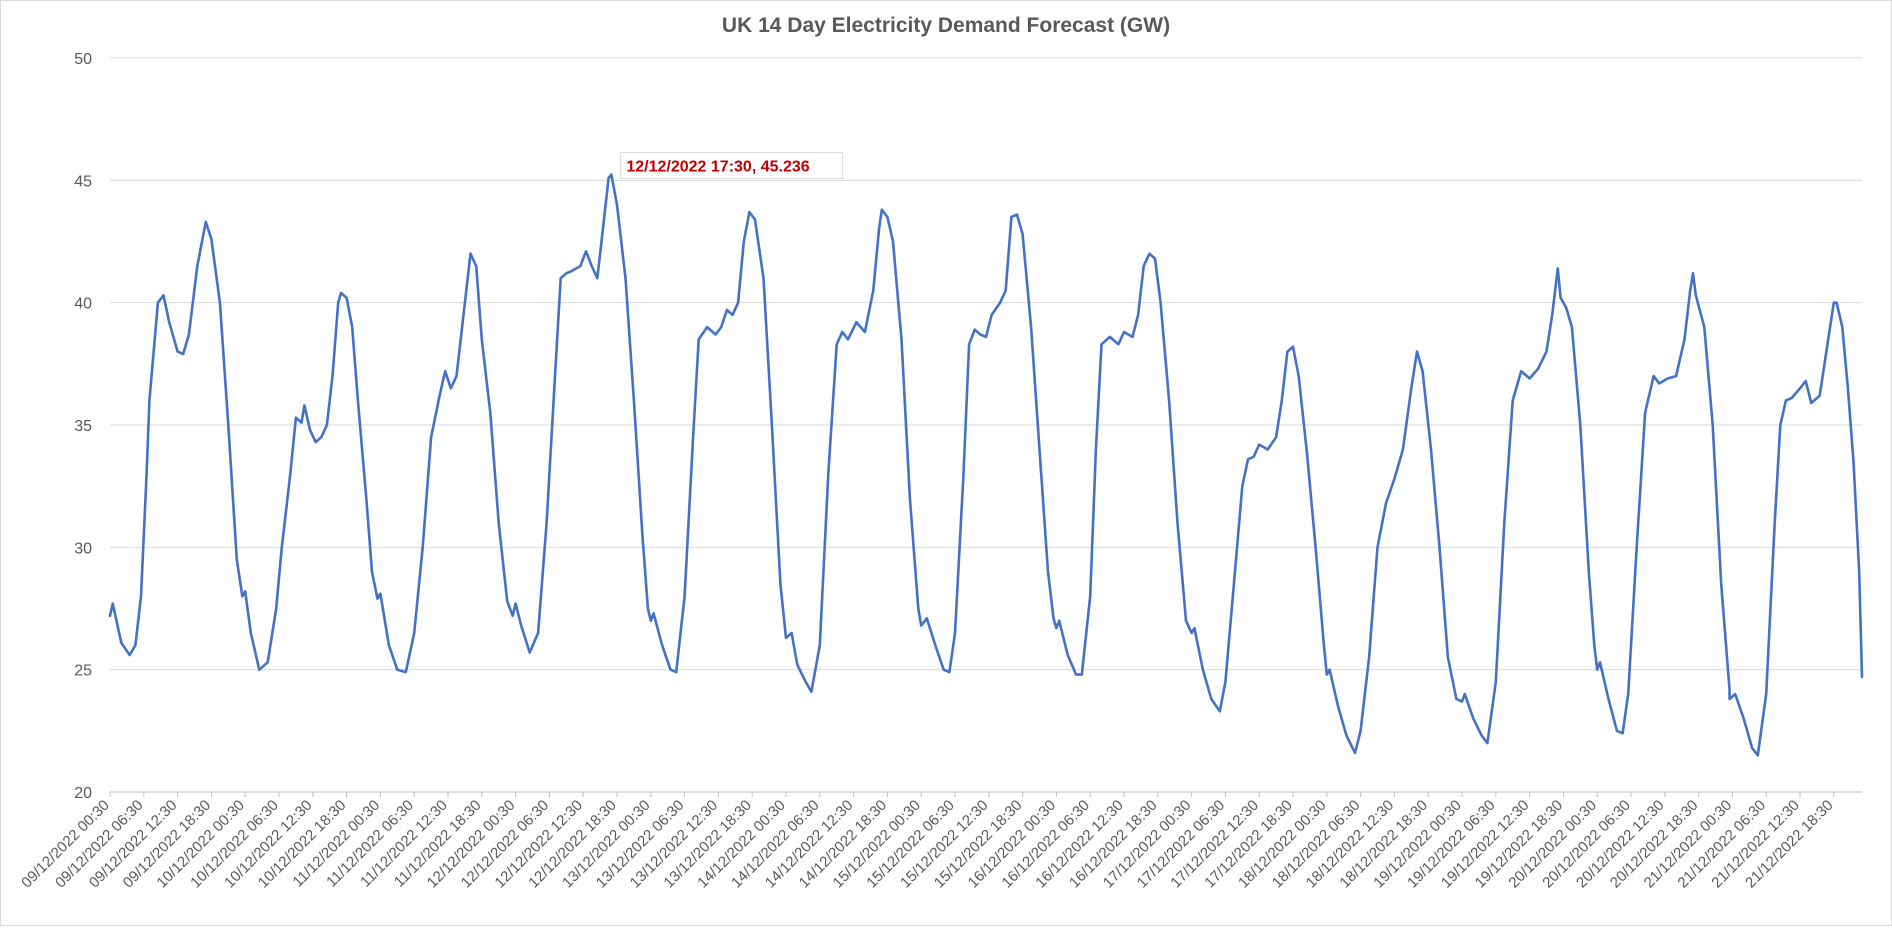  What do you see at coordinates (731, 166) in the screenshot?
I see `annotation-box` at bounding box center [731, 166].